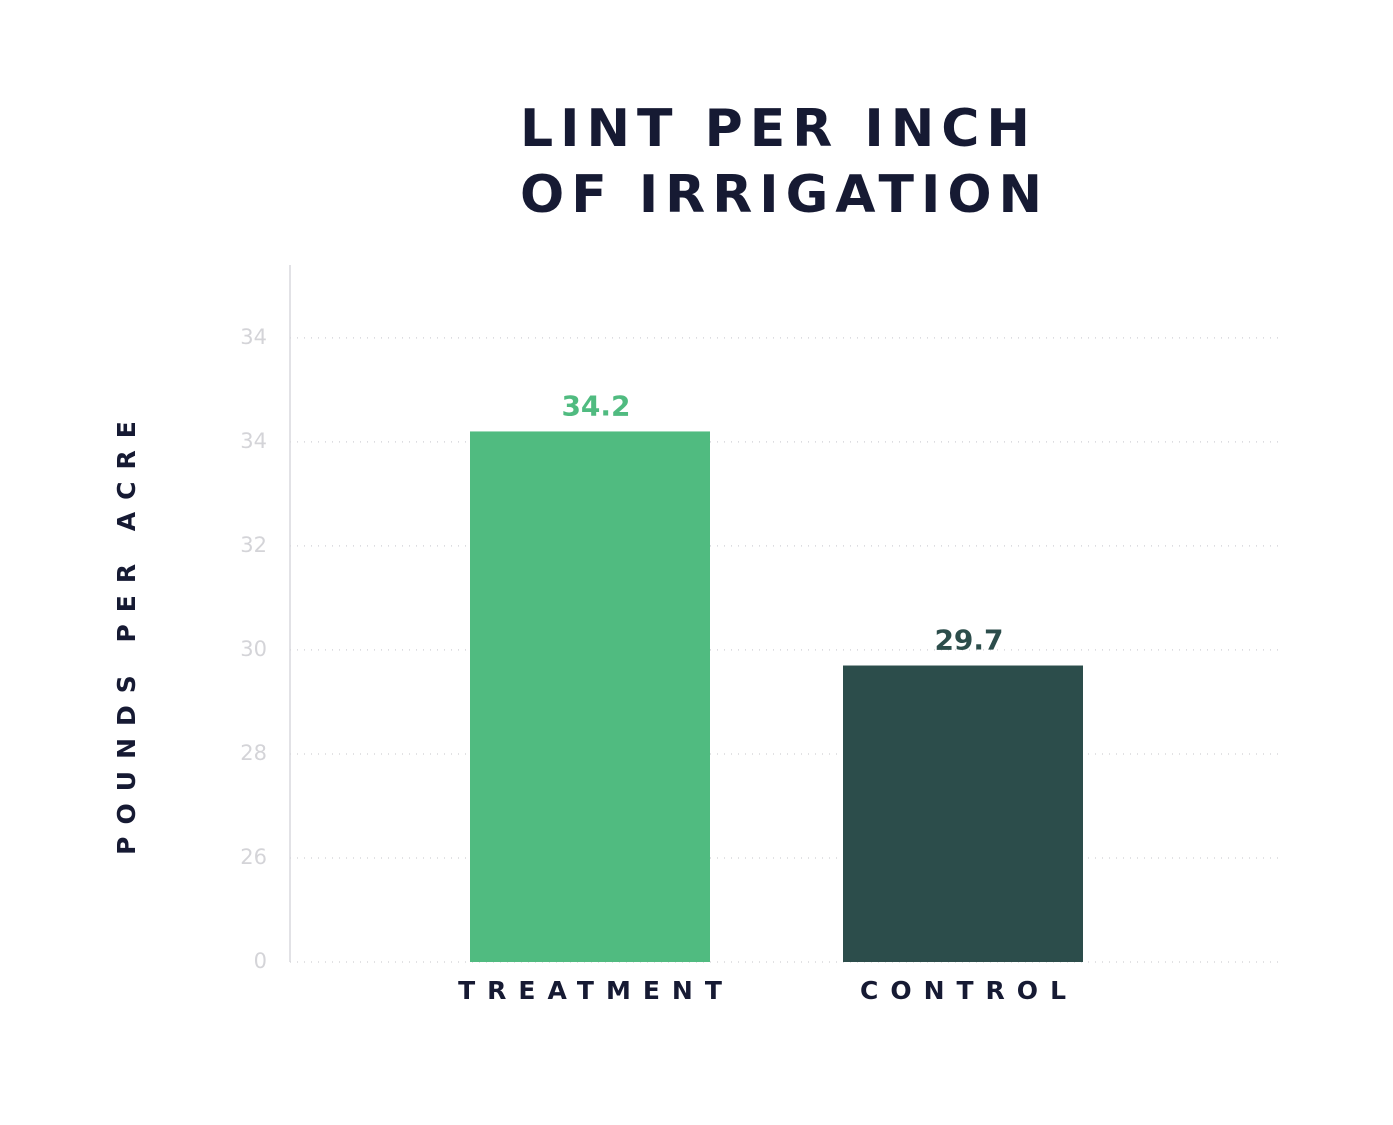  What do you see at coordinates (253, 545) in the screenshot?
I see `y-tick-label: 32` at bounding box center [253, 545].